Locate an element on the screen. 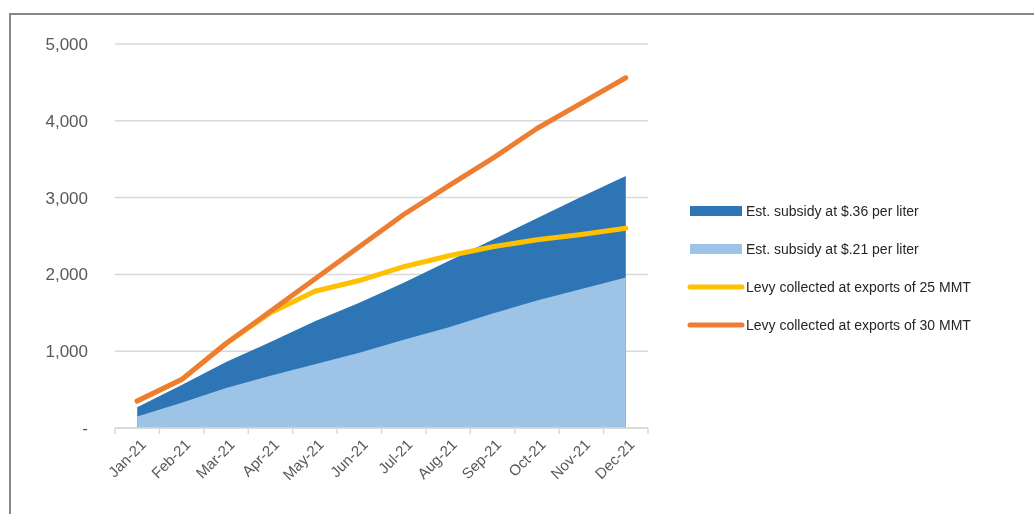 Image resolution: width=1034 pixels, height=514 pixels. legend-label: Levy collected at exports of 25 MMT is located at coordinates (859, 286).